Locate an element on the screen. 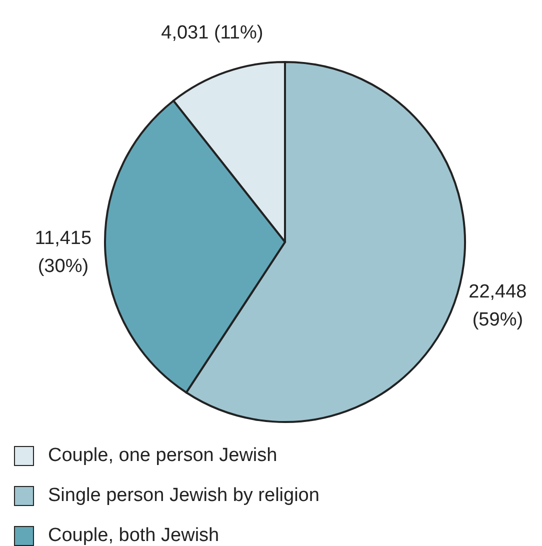 This screenshot has width=542, height=546. data-label: 4,031 (11%) is located at coordinates (212, 33).